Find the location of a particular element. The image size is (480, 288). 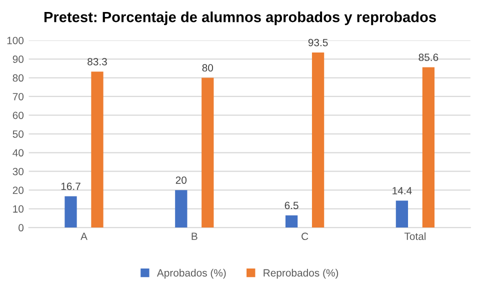

x-tick-label: A is located at coordinates (84, 236).